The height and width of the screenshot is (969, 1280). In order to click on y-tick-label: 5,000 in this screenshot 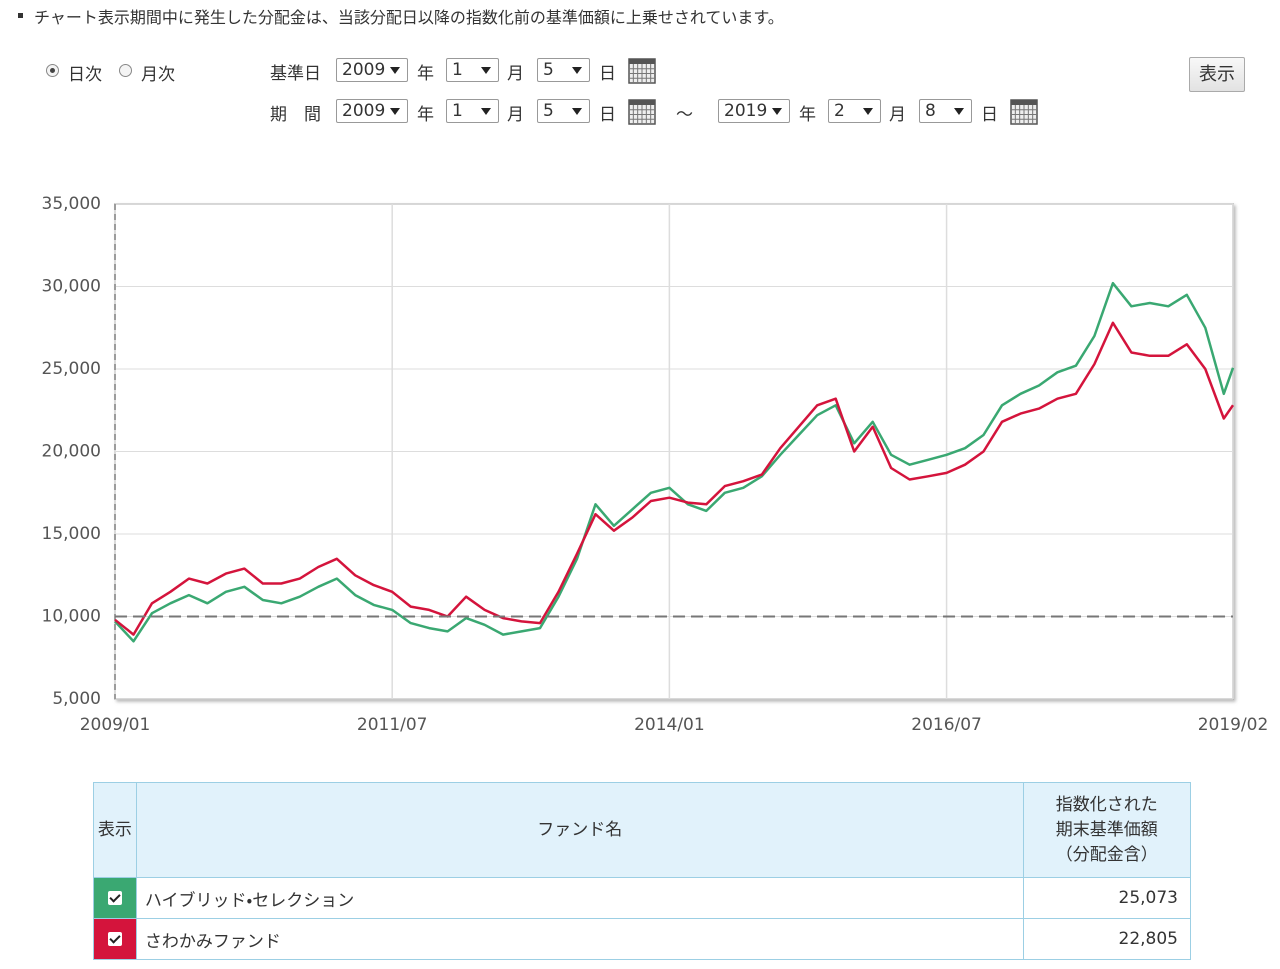, I will do `click(76, 699)`.